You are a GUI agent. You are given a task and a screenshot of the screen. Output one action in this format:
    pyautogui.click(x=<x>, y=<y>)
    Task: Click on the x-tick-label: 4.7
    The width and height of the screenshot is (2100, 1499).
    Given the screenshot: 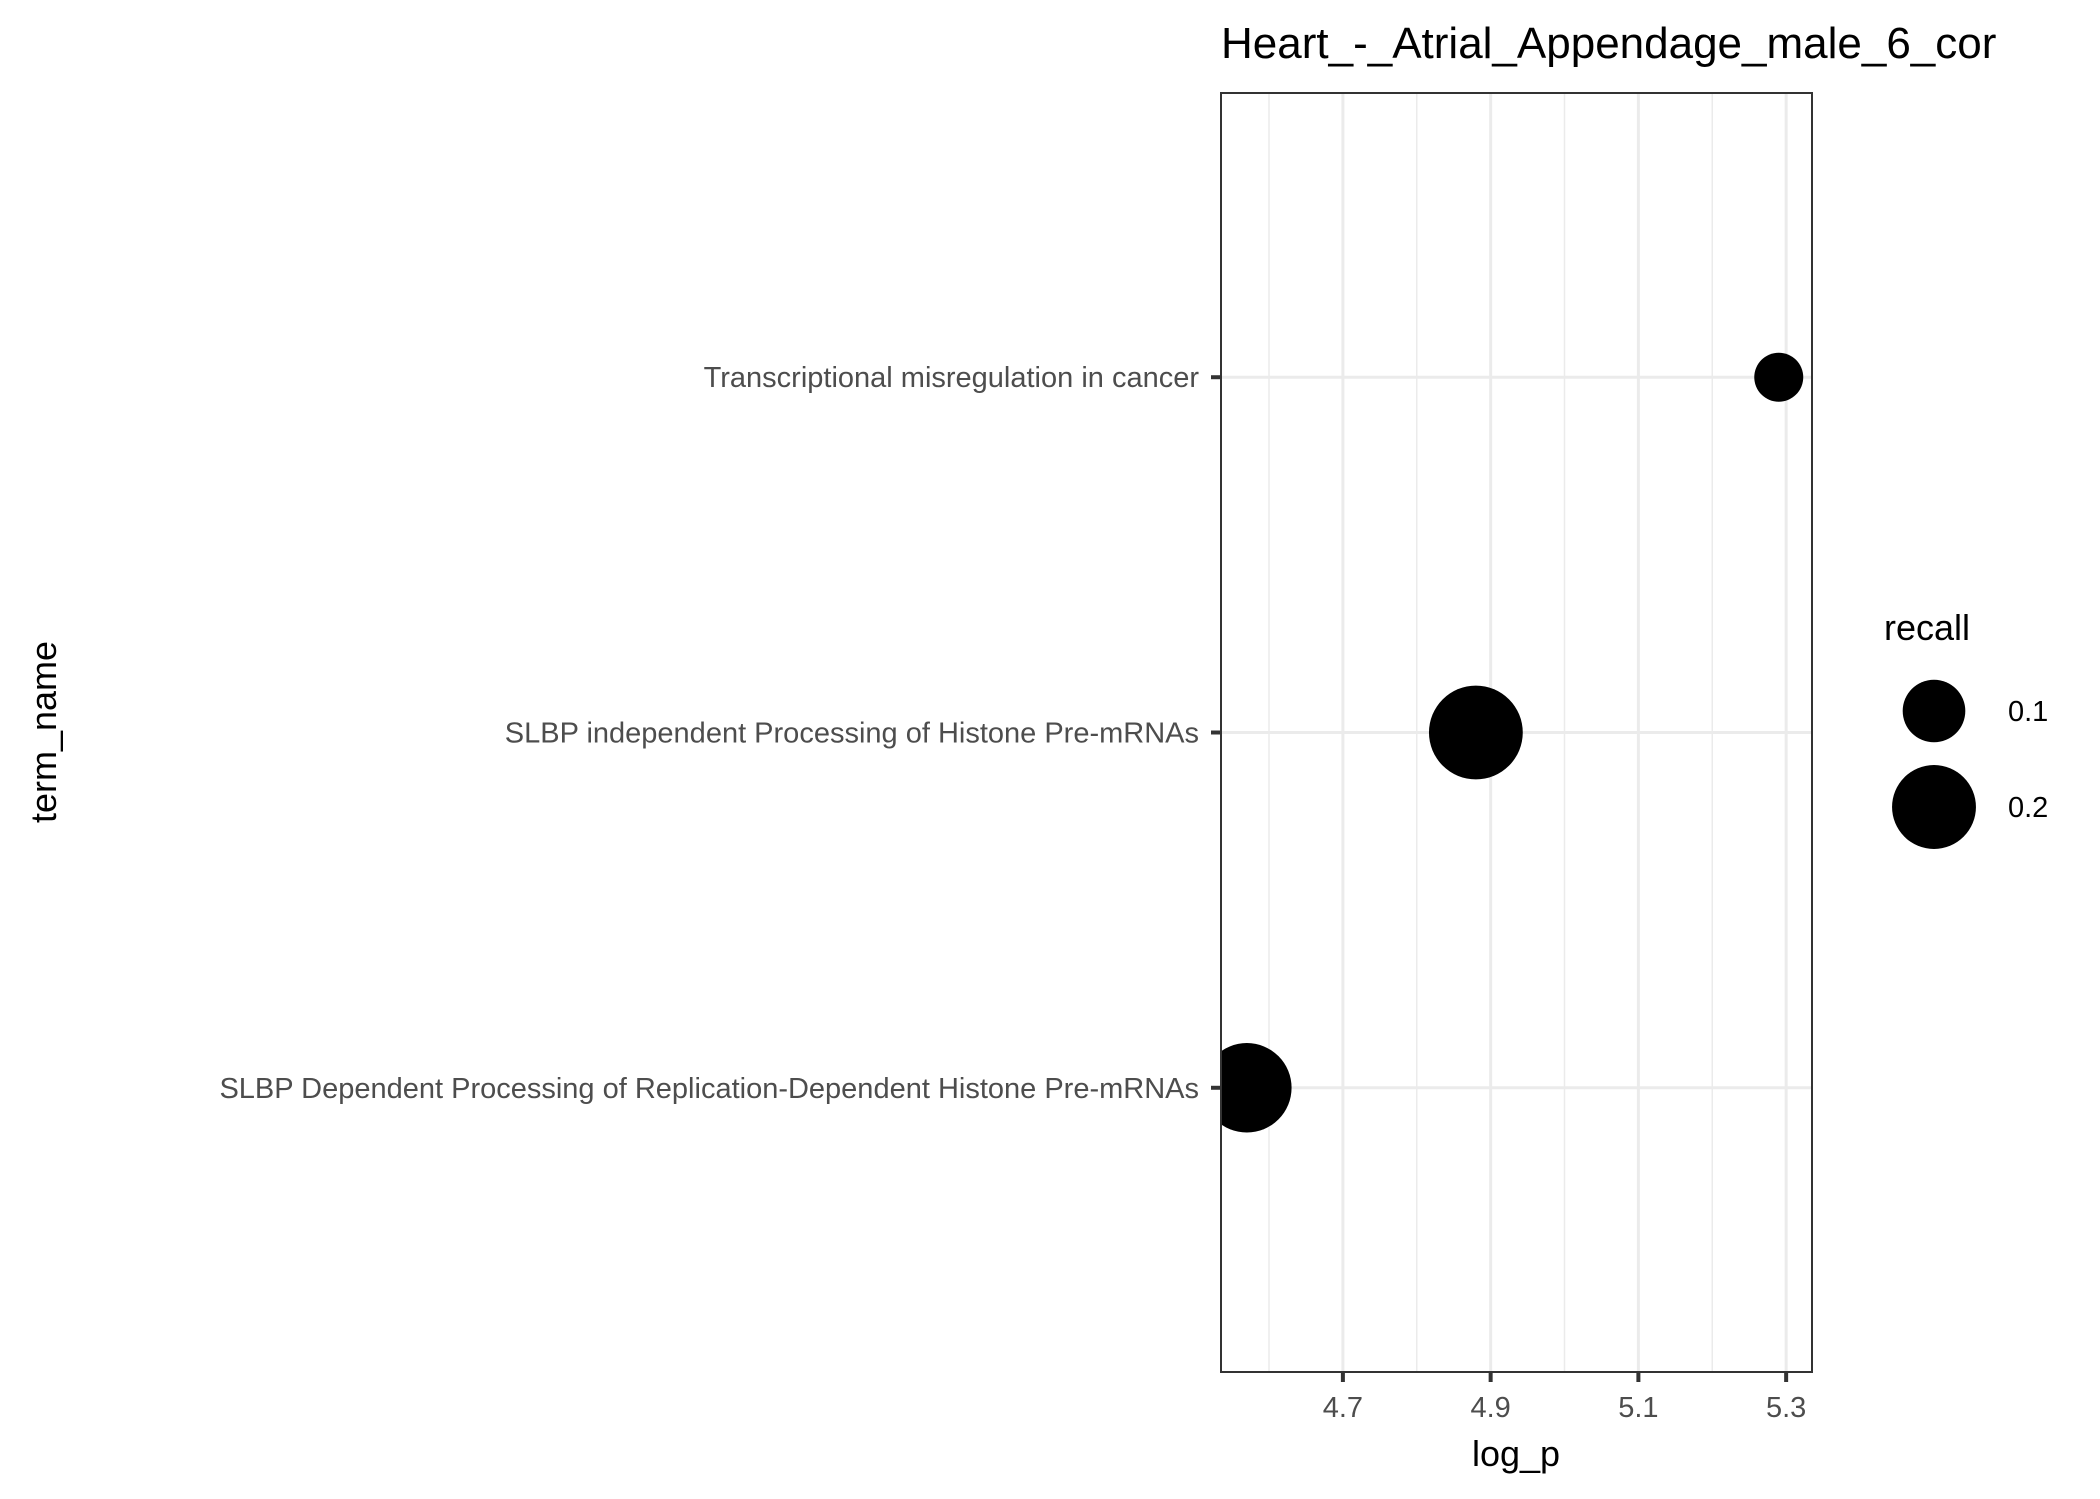 What is the action you would take?
    pyautogui.click(x=1343, y=1408)
    